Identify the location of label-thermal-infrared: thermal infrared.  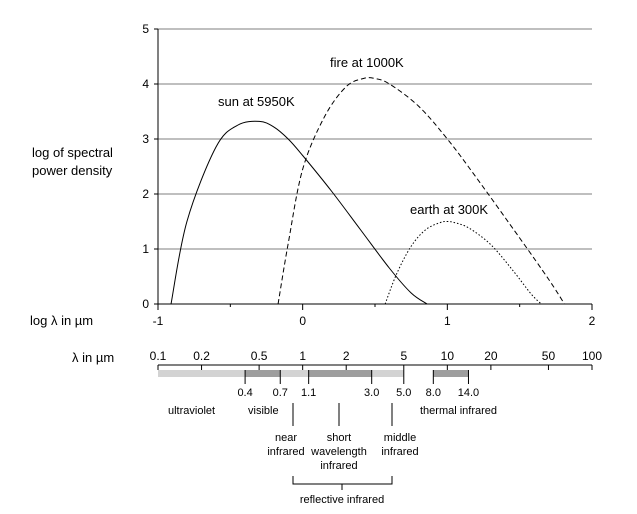
(458, 411).